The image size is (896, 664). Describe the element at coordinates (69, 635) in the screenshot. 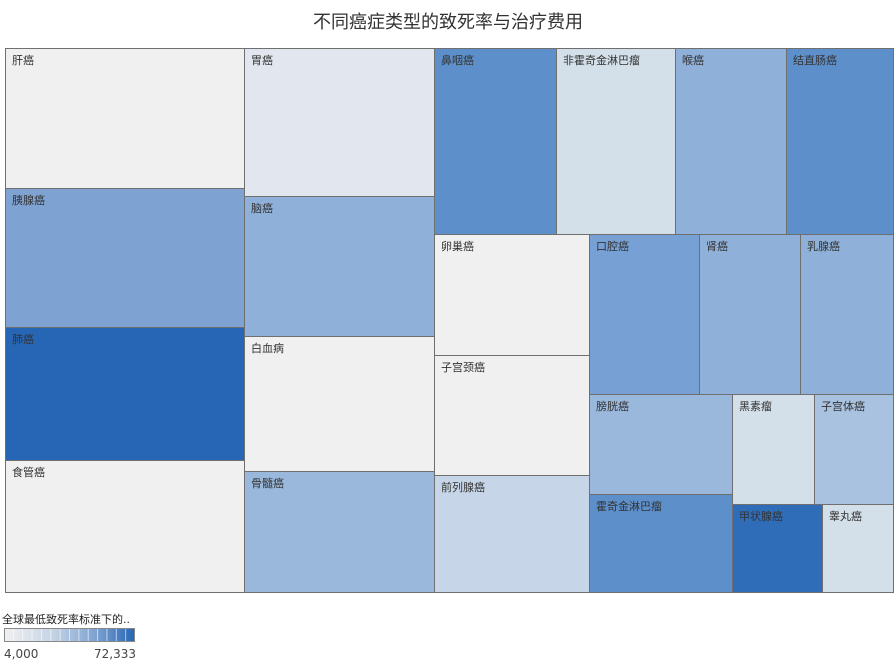

I see `legend-tick-marks` at that location.